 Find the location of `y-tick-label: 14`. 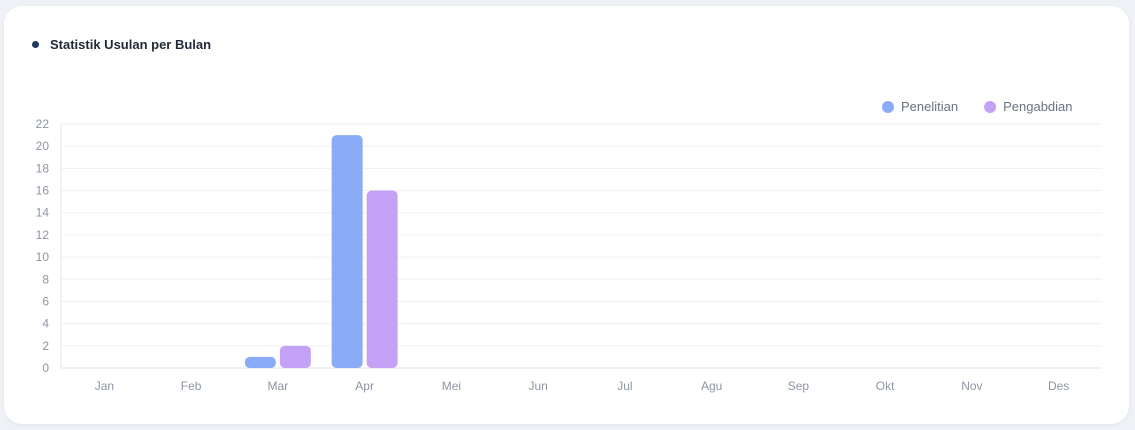

y-tick-label: 14 is located at coordinates (43, 213).